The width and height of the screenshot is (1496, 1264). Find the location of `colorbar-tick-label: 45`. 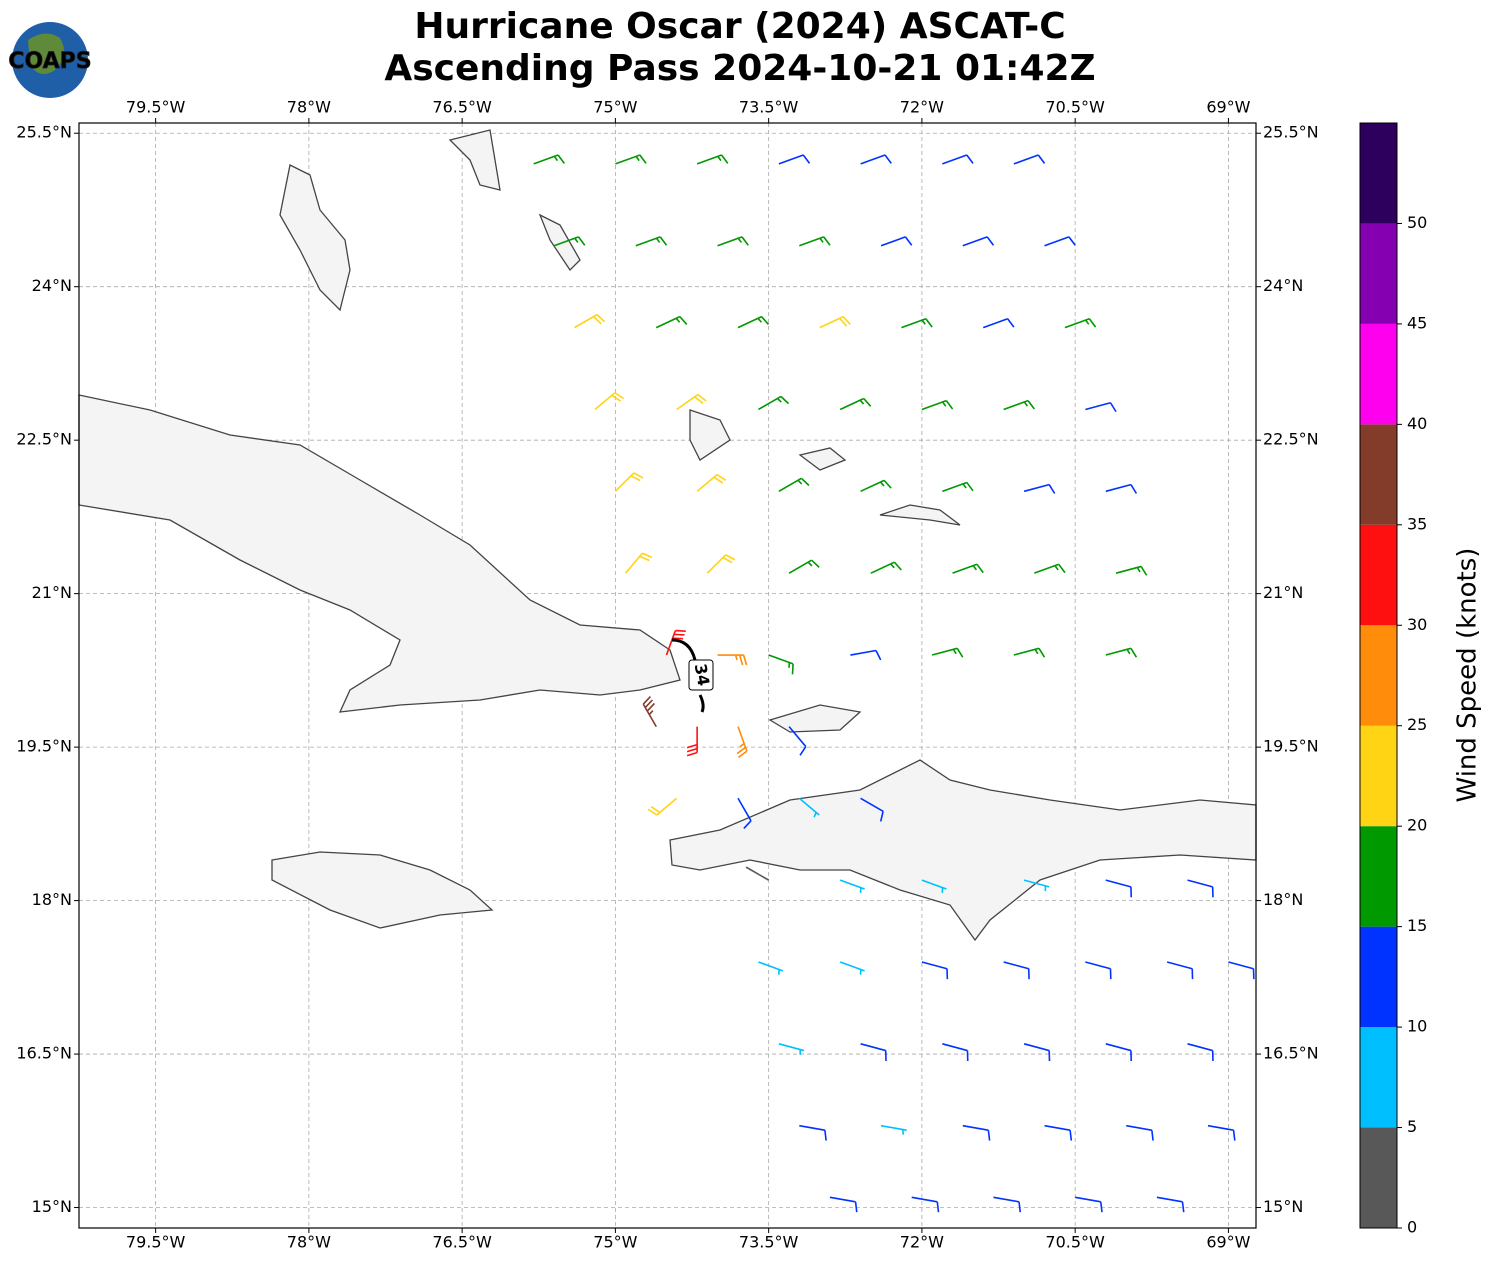

colorbar-tick-label: 45 is located at coordinates (1417, 322).